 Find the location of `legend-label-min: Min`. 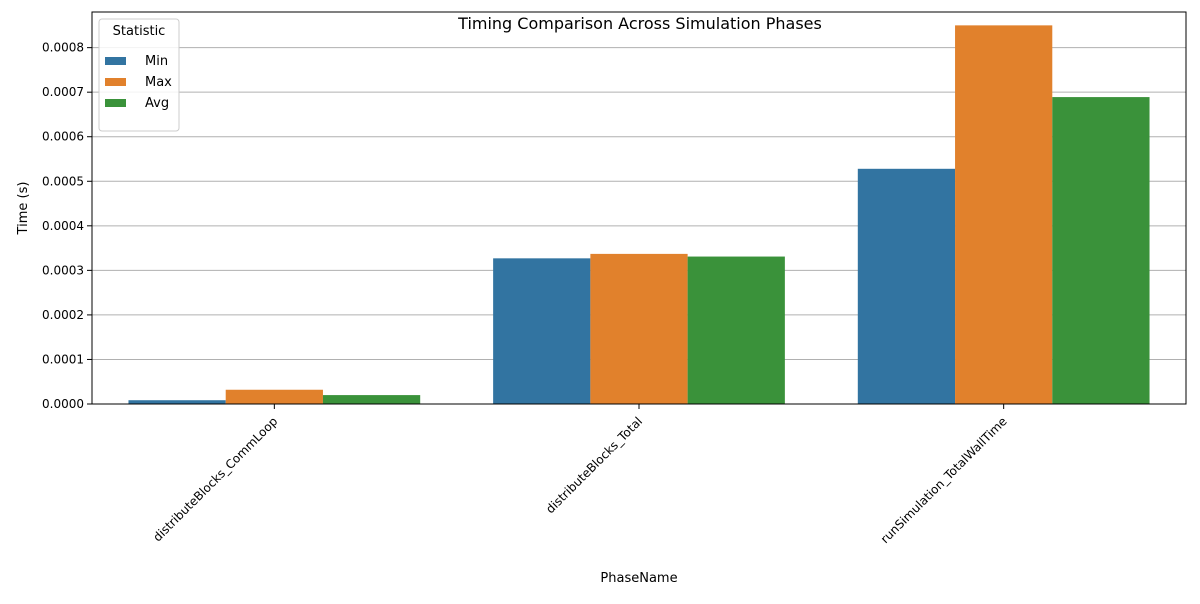

legend-label-min: Min is located at coordinates (156, 61).